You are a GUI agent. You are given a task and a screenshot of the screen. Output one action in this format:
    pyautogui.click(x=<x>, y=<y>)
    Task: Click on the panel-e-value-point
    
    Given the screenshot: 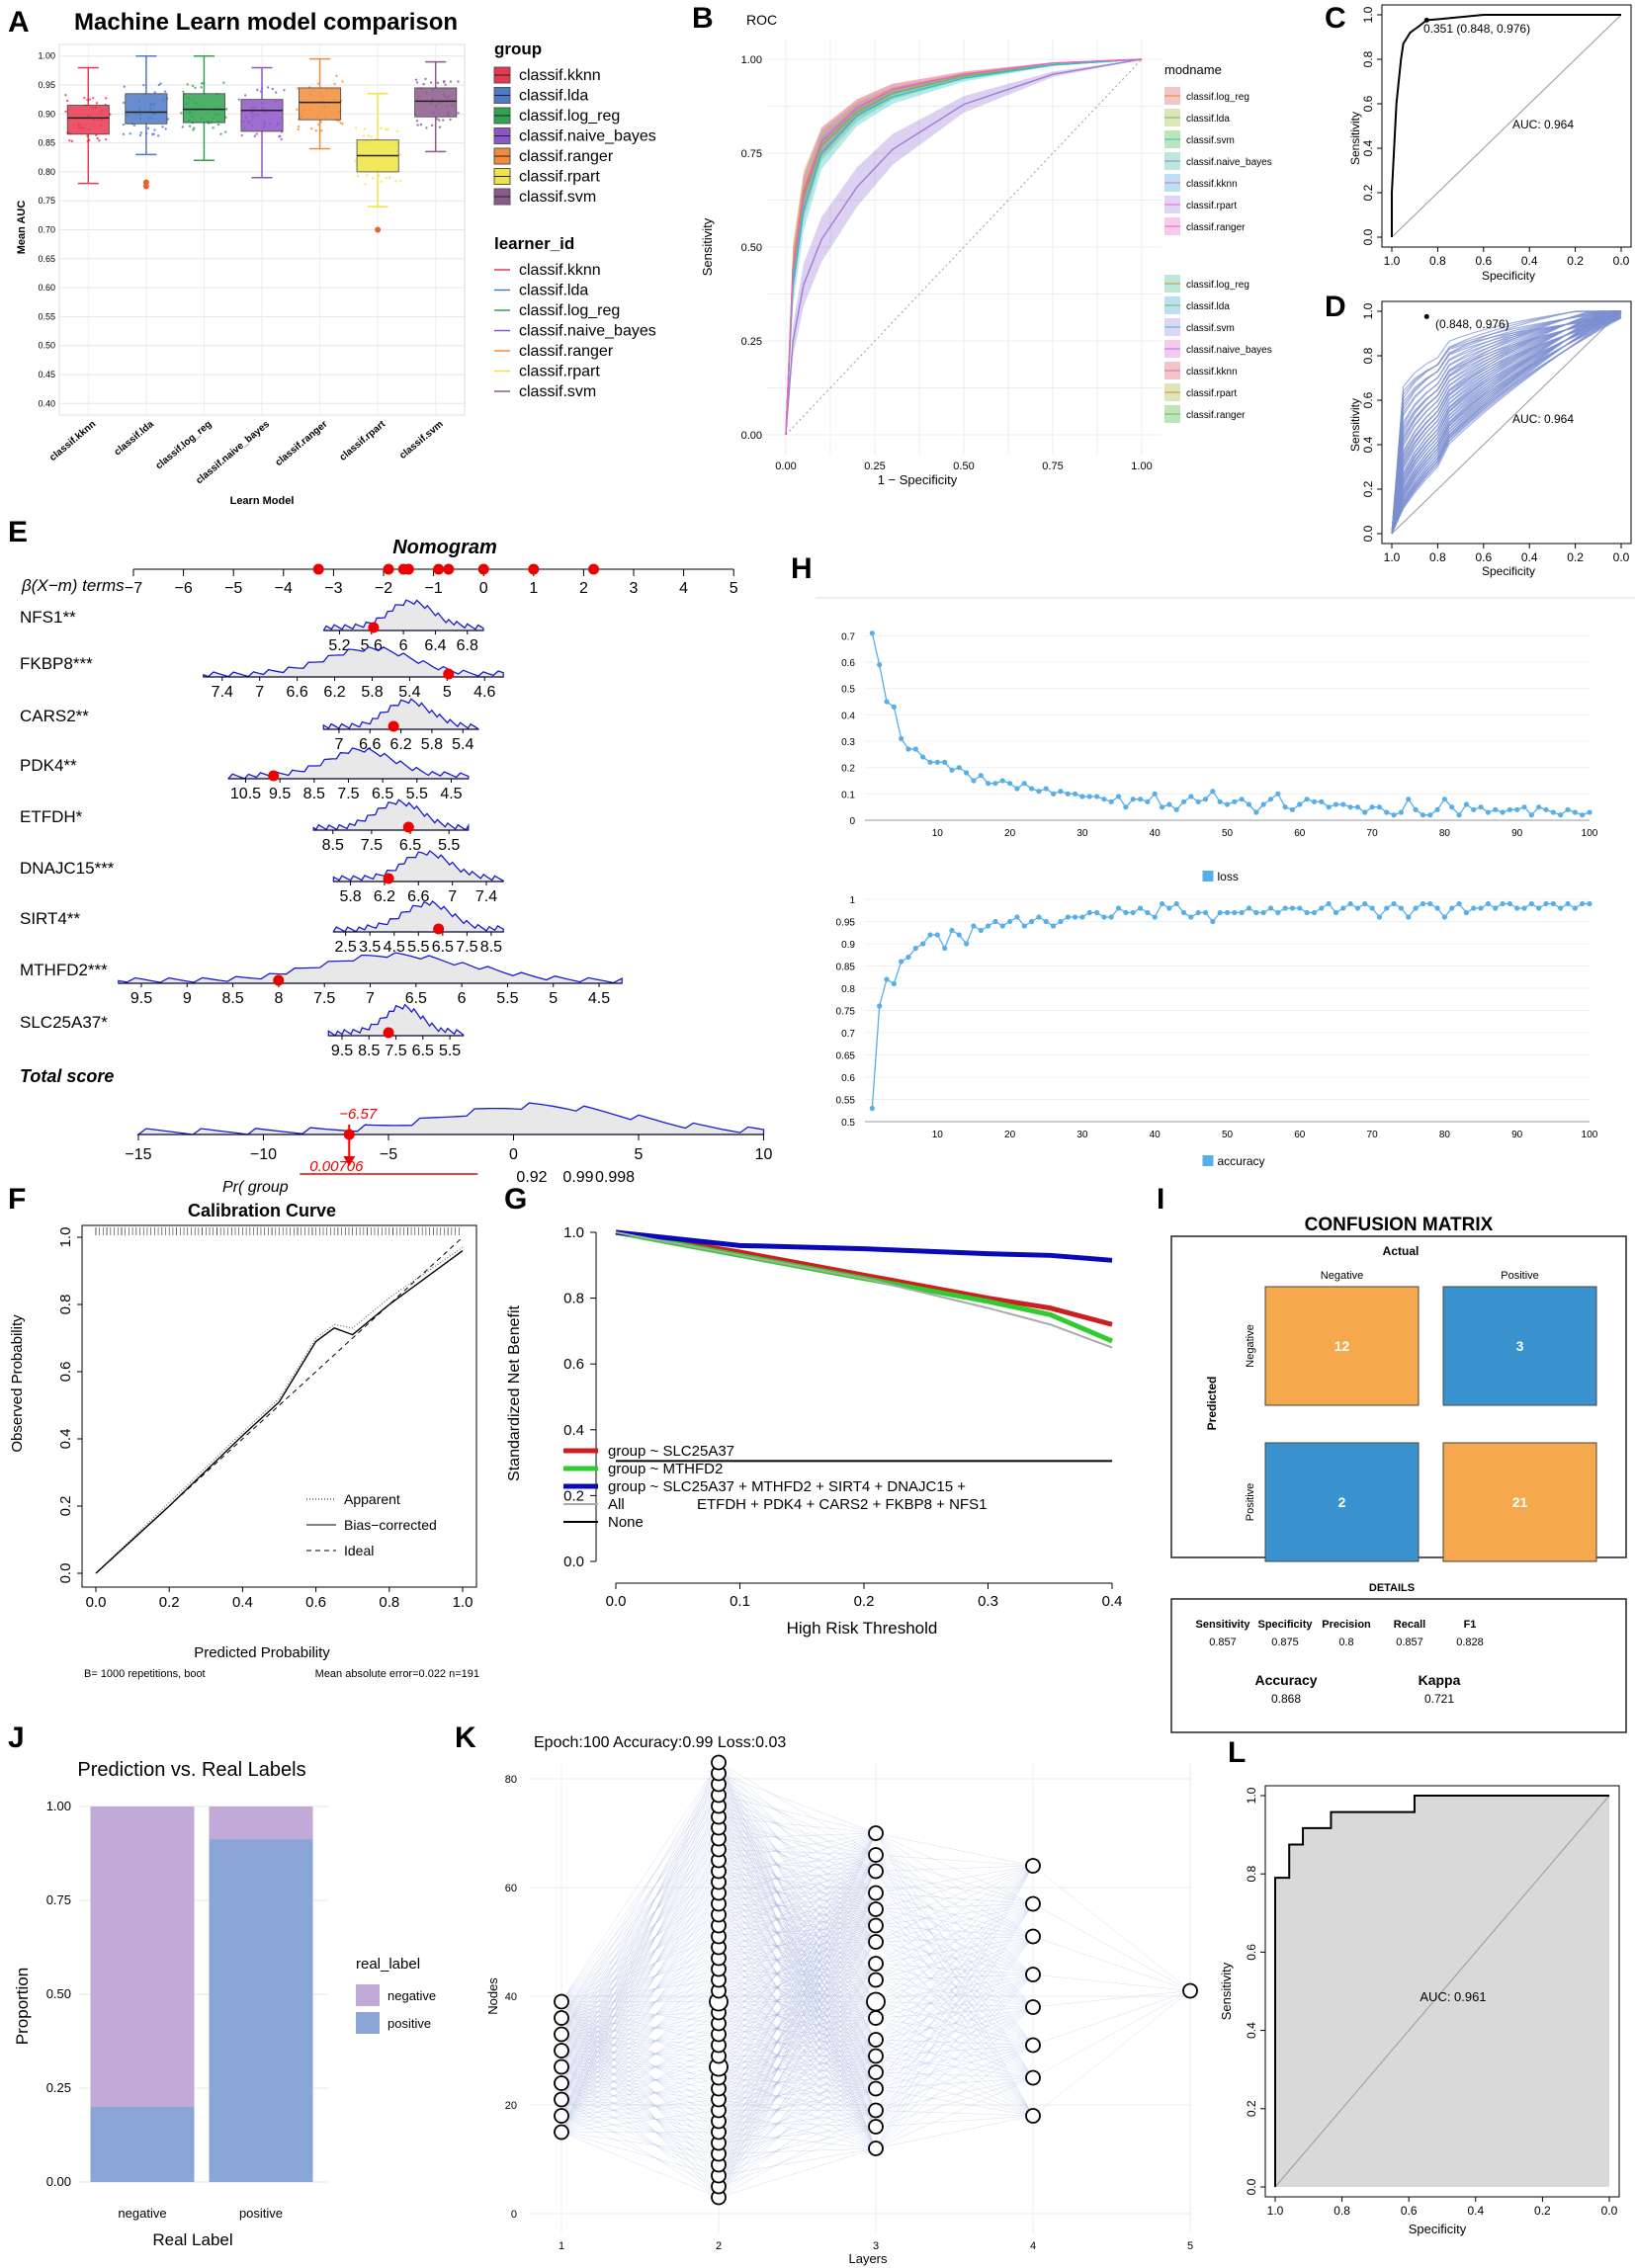 What is the action you would take?
    pyautogui.click(x=408, y=827)
    